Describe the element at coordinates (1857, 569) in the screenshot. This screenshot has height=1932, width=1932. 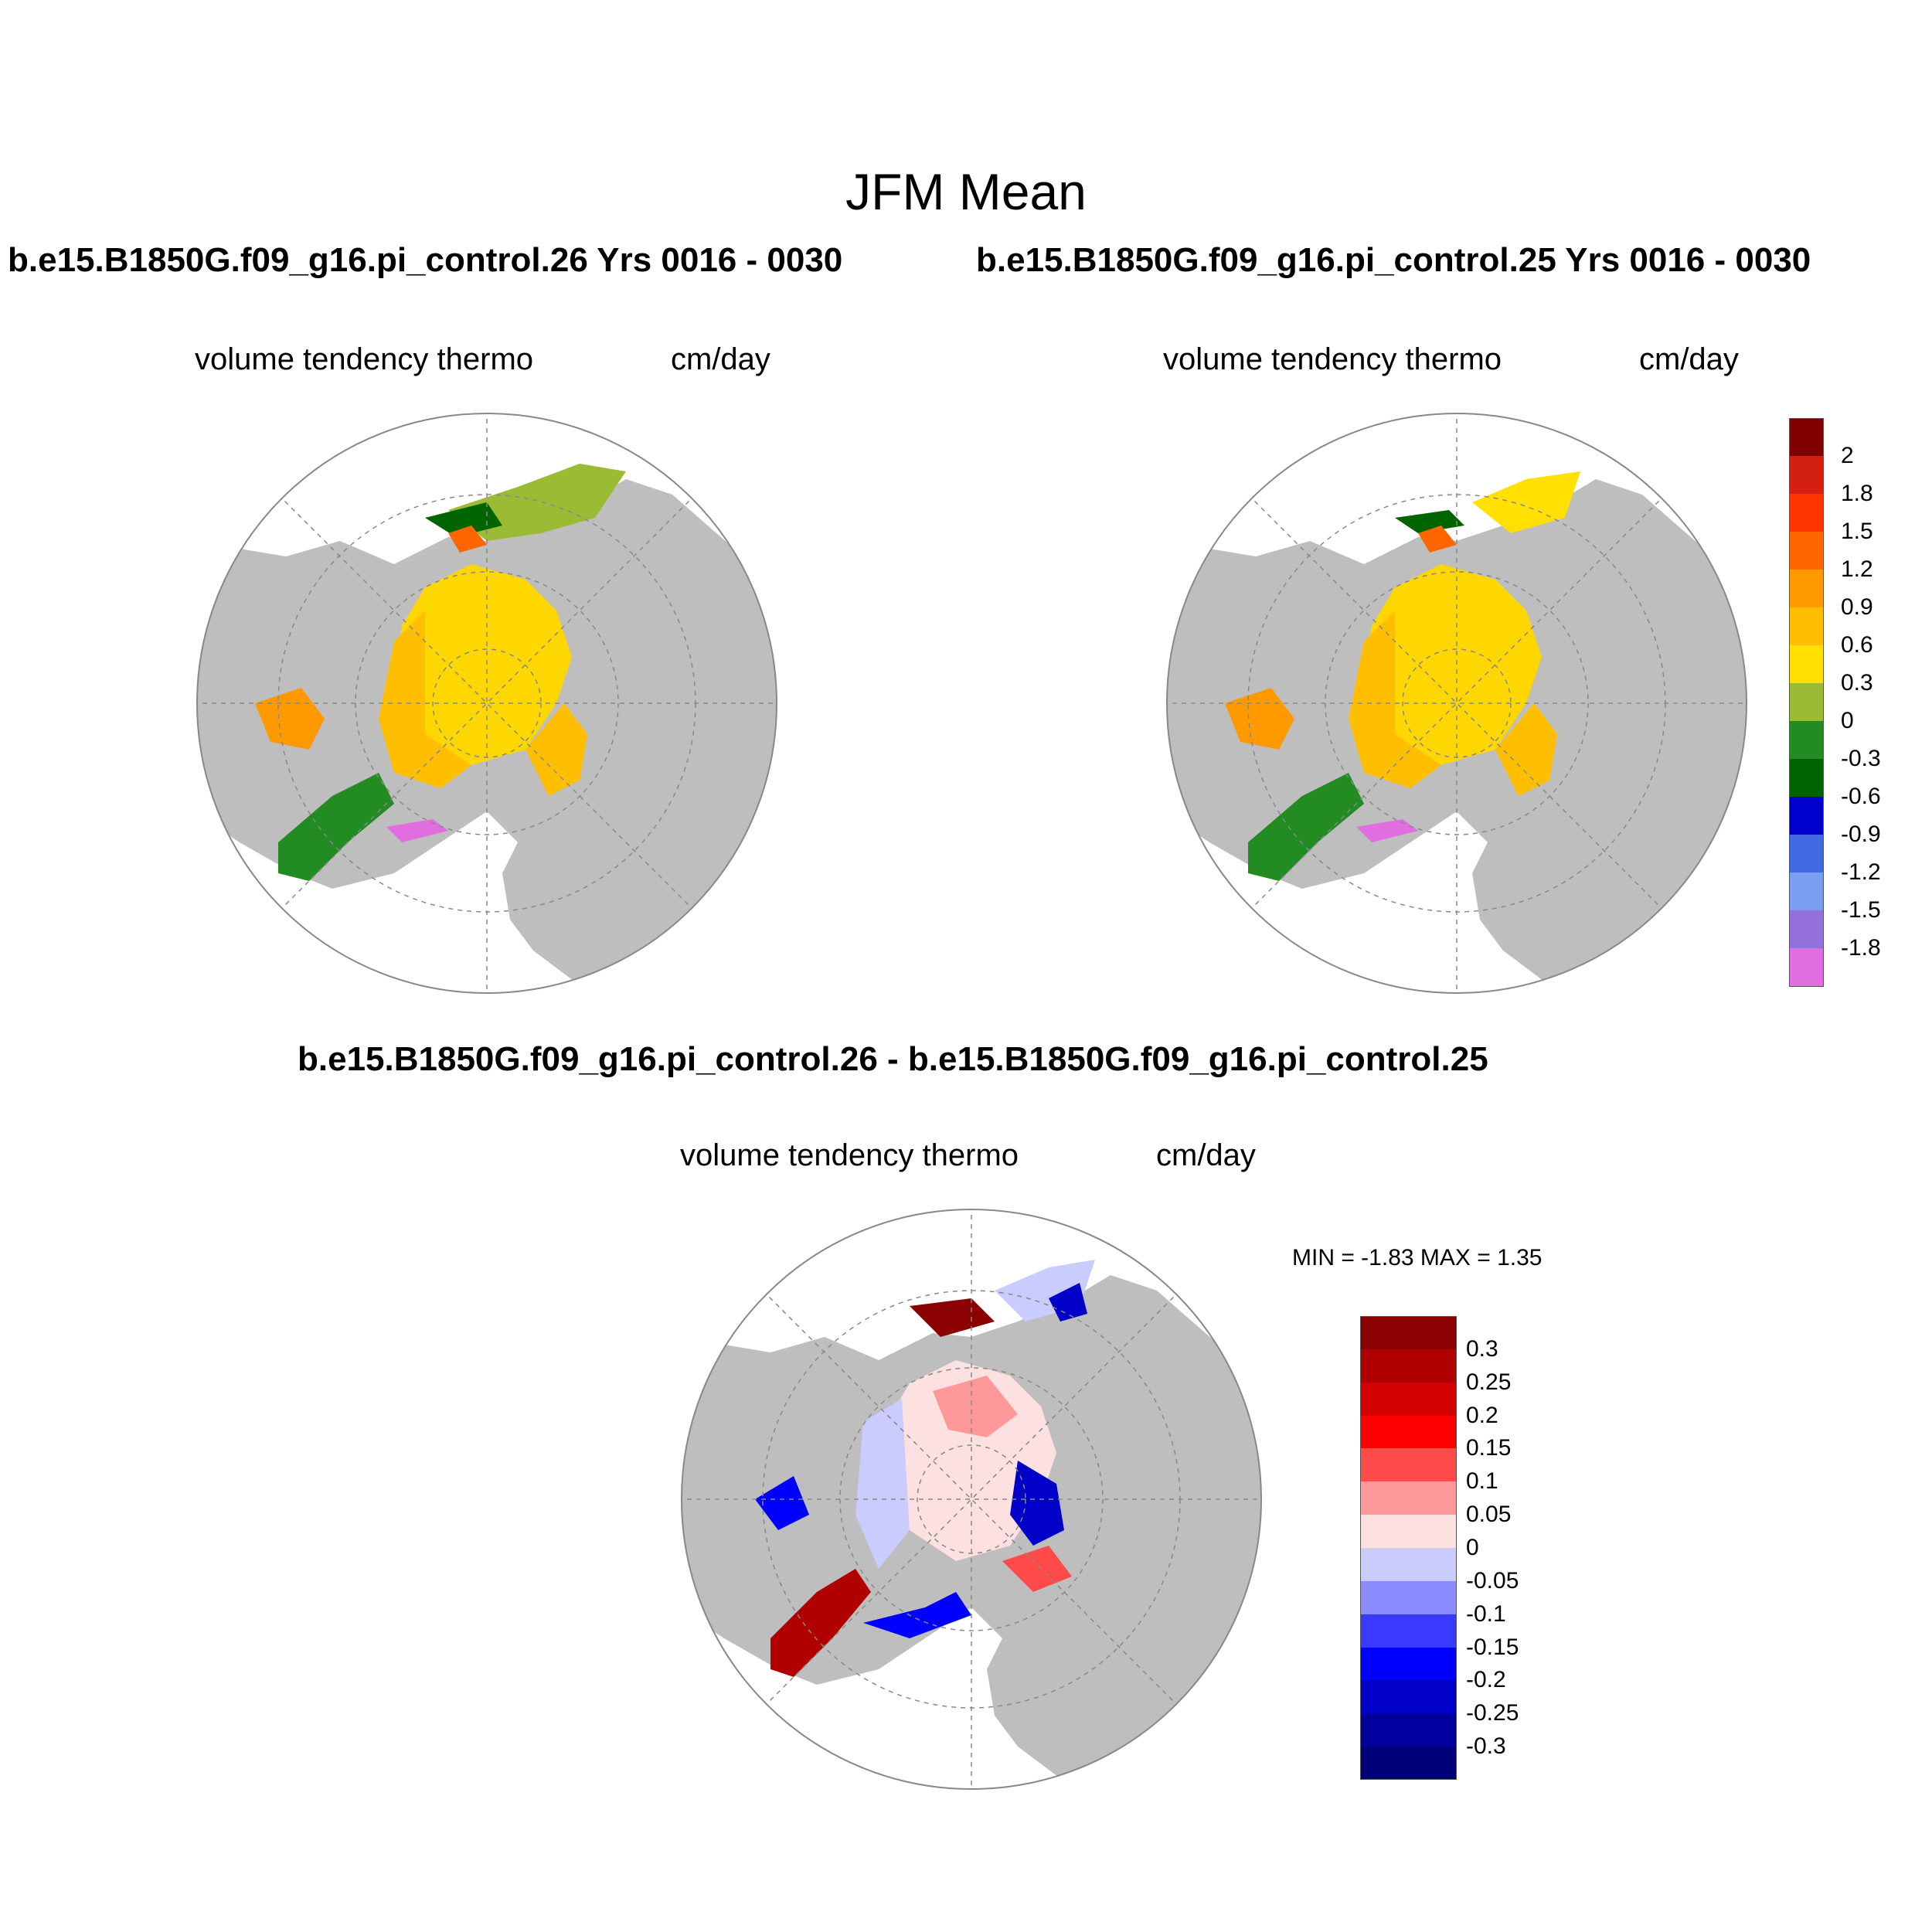
I see `colorbar-tick-label: 1.2` at that location.